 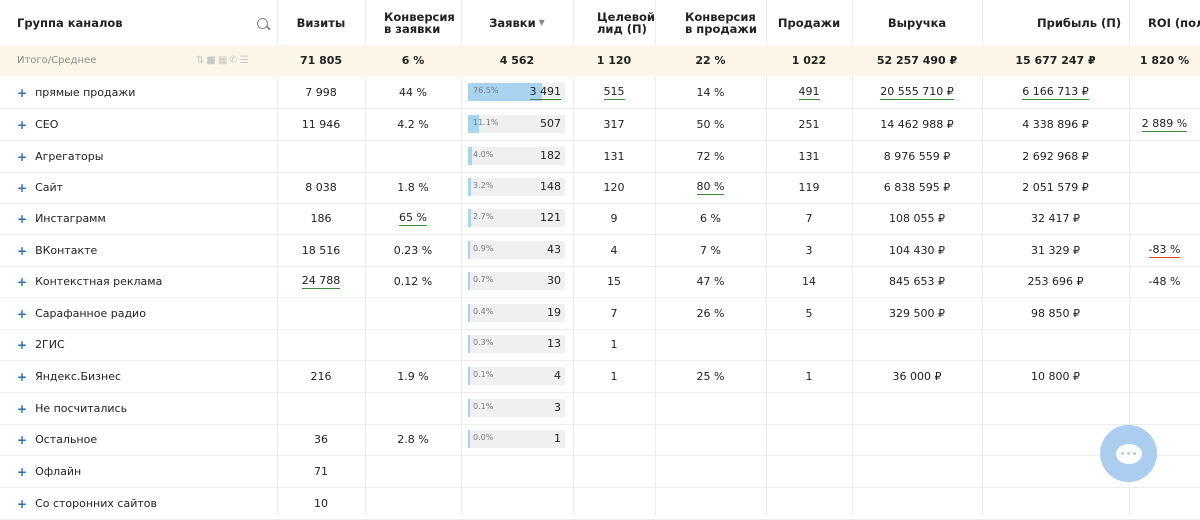 I want to click on row-name-cell: + Инстаграмм, so click(x=138, y=218).